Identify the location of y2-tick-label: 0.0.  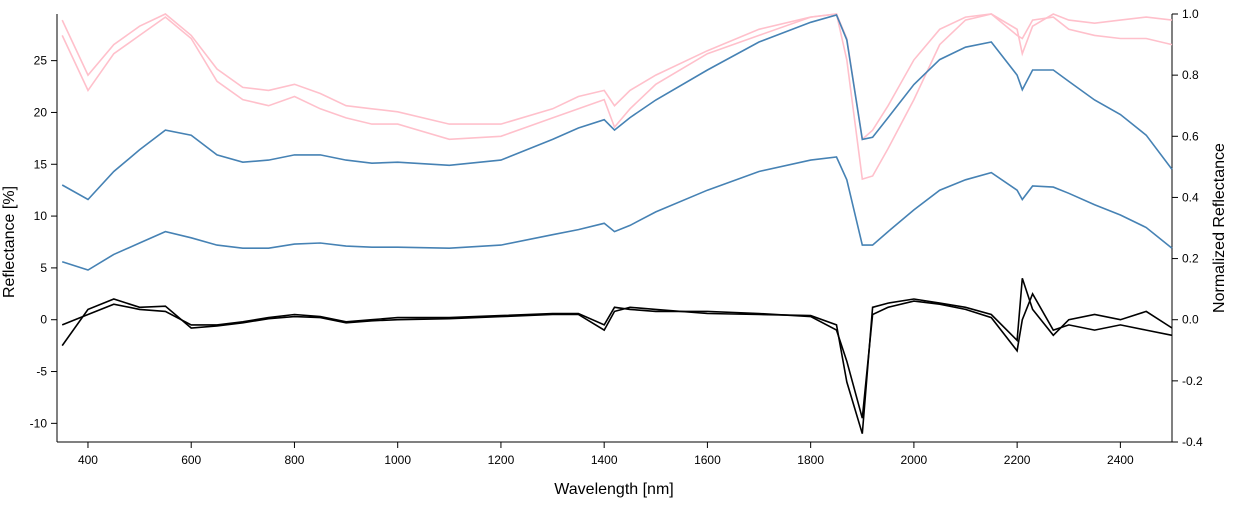
(1190, 320).